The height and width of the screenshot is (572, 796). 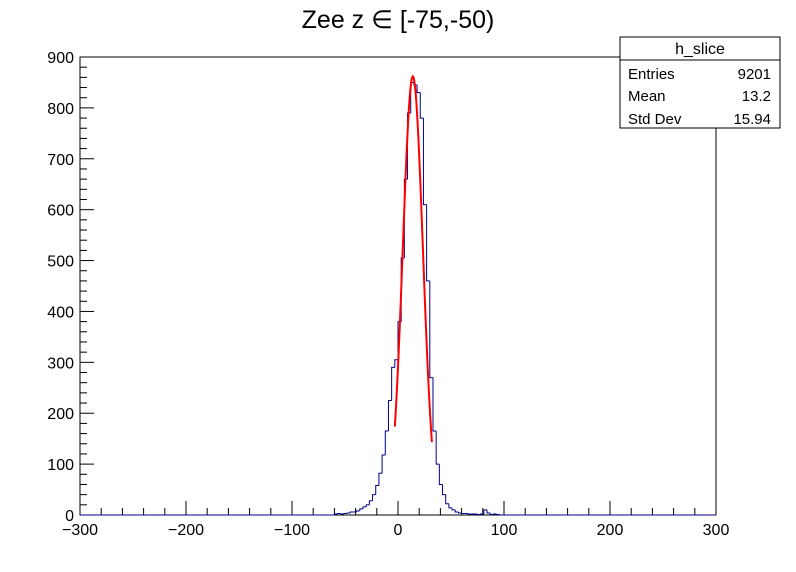 I want to click on y-tick-label: 900, so click(x=60, y=58).